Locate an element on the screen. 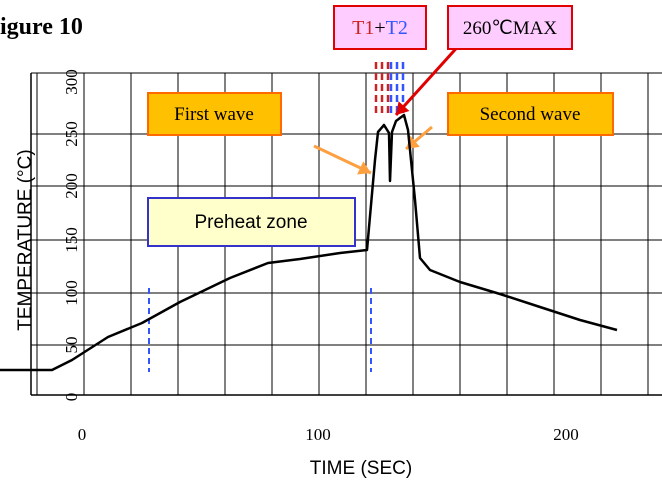 The height and width of the screenshot is (484, 662). first-wave-label: First wave is located at coordinates (214, 114).